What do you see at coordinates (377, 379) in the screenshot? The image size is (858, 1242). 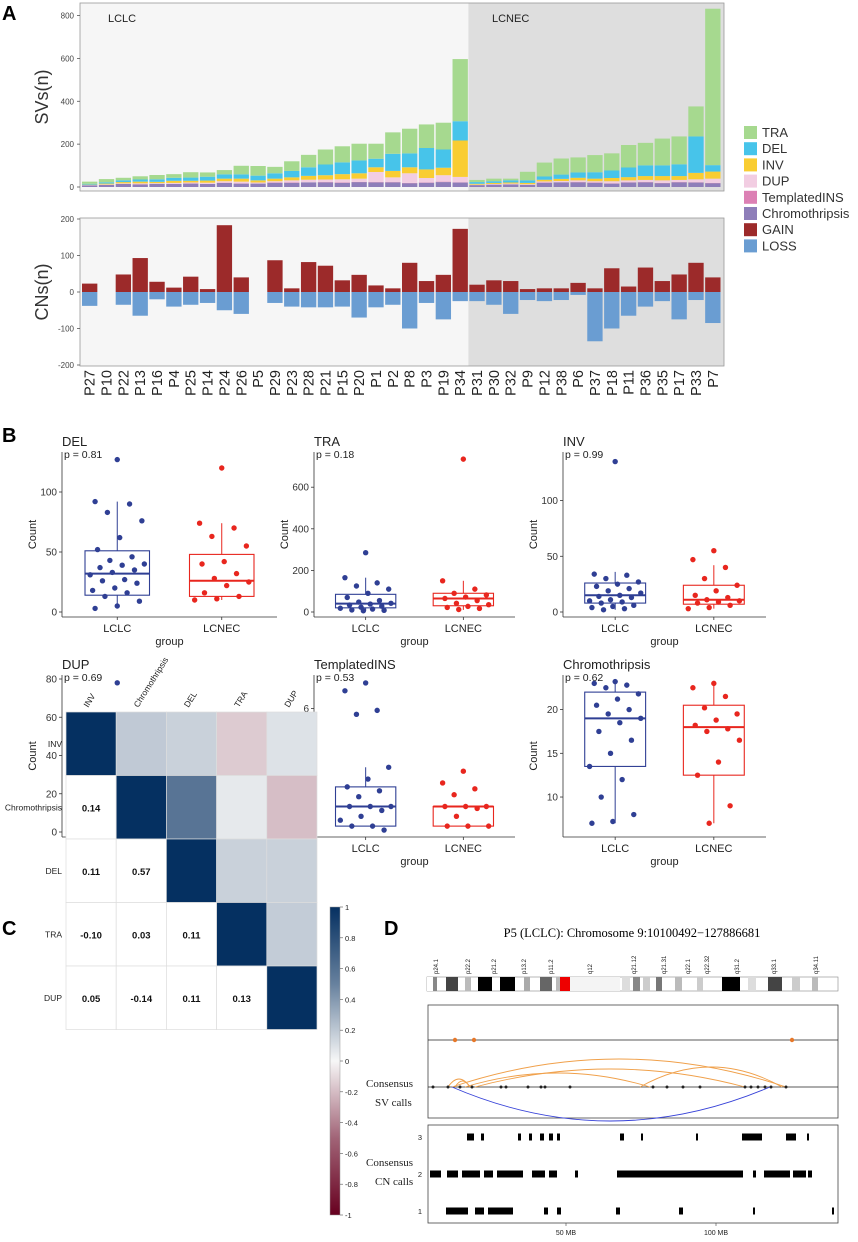 I see `x-tick-label: P1` at bounding box center [377, 379].